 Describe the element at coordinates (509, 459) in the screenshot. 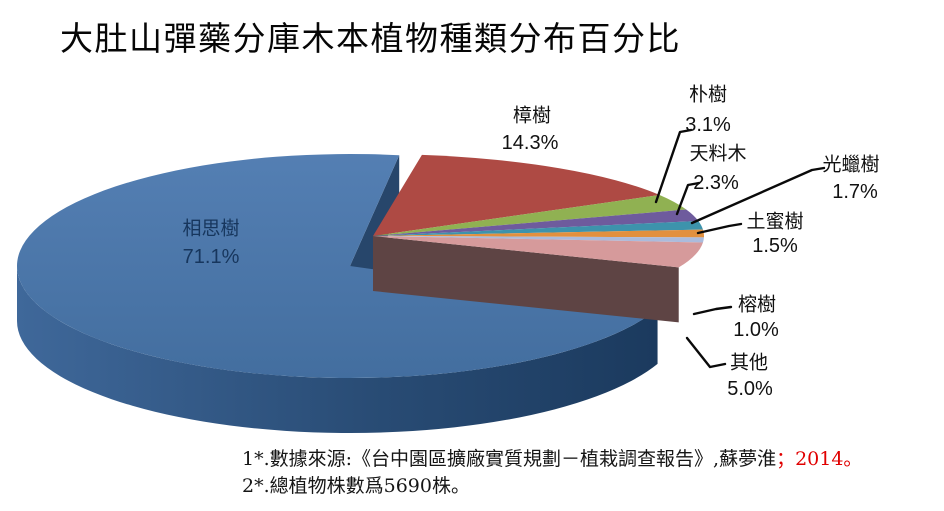

I see `footnote-source-text: 1*.數據來源:《台中園區擴廠實質規劃－植栽調查報告》,蘇夢淮` at that location.